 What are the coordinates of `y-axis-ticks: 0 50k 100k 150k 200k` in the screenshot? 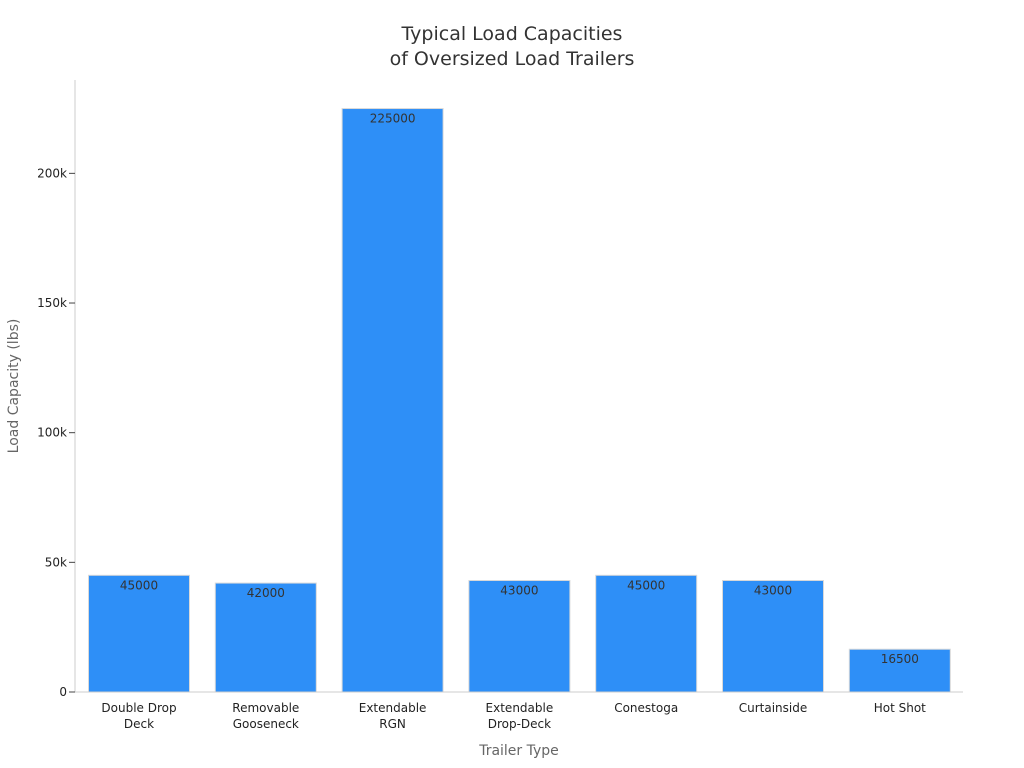 It's located at (56, 432).